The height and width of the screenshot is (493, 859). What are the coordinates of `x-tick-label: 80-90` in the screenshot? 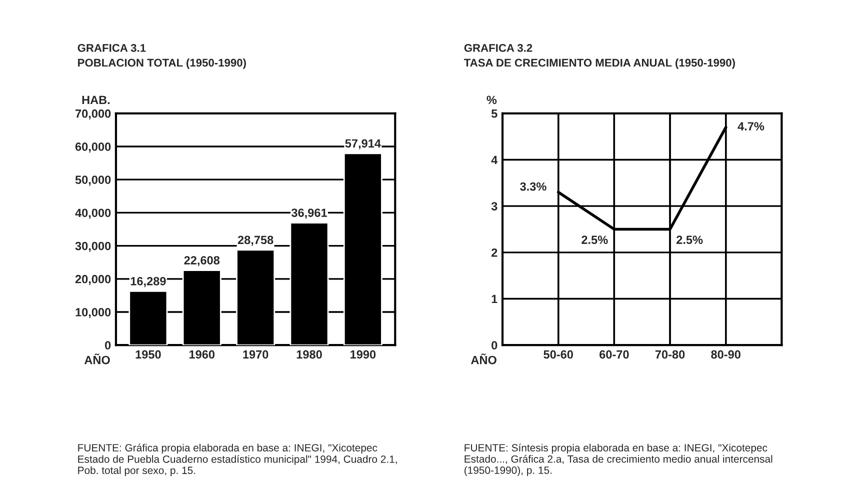 It's located at (725, 354).